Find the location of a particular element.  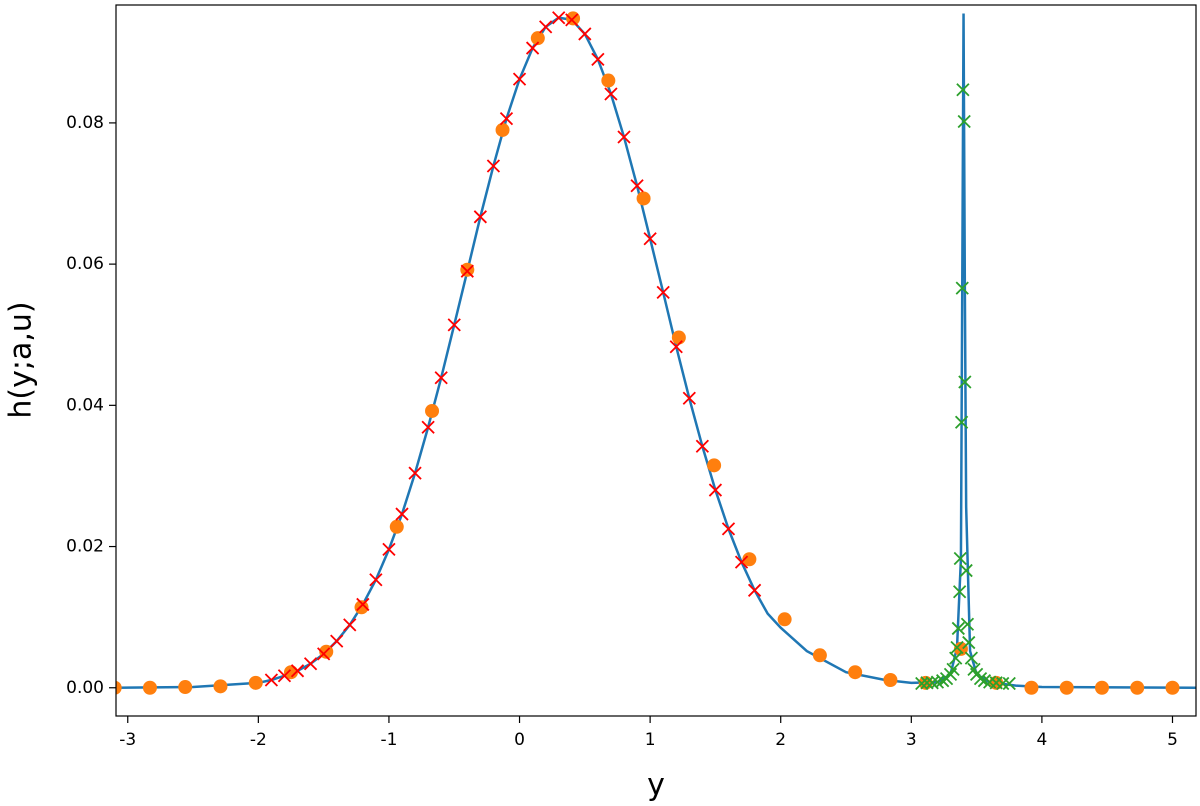

x-axis-label: y is located at coordinates (656, 785).